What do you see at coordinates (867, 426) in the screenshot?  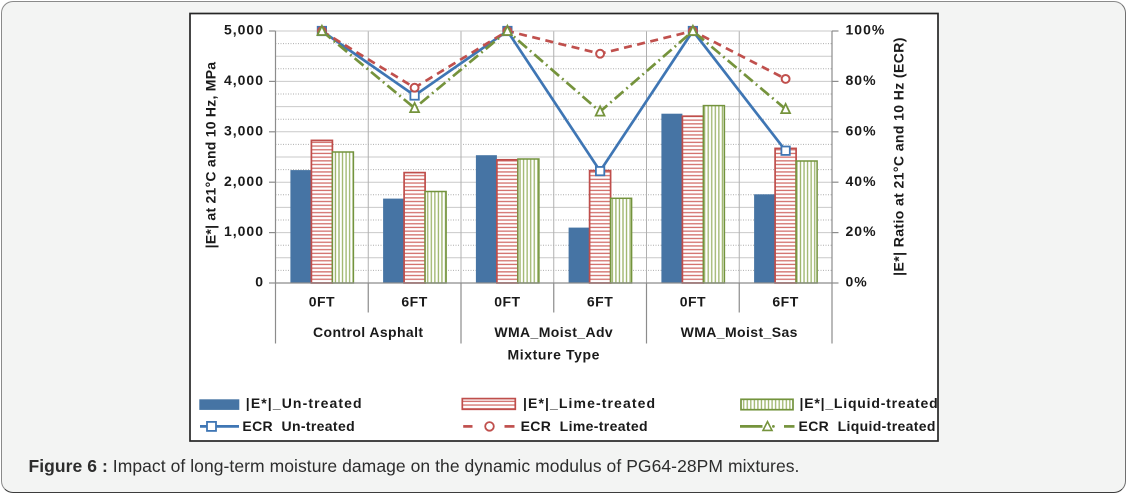 I see `svg-text: ECR Liquid-treated` at bounding box center [867, 426].